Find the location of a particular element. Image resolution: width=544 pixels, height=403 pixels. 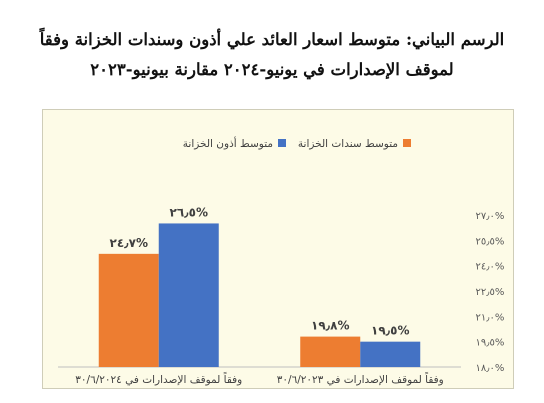

y-tick-label-2: ٢١٫٠% is located at coordinates (490, 317).